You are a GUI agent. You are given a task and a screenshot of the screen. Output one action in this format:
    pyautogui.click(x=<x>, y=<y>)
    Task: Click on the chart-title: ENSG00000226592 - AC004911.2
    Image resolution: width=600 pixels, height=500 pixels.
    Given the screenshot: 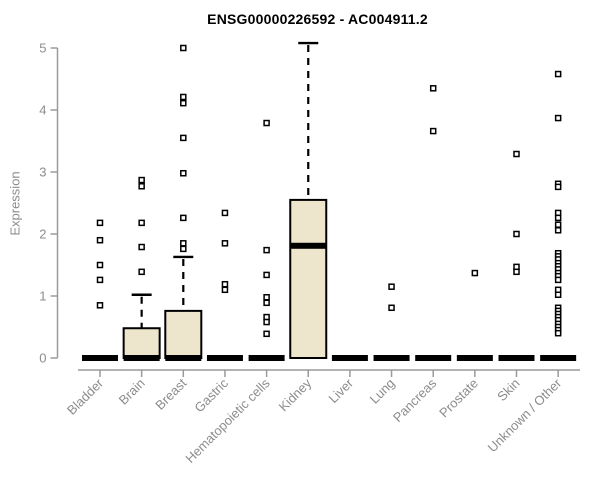 What is the action you would take?
    pyautogui.click(x=317, y=19)
    